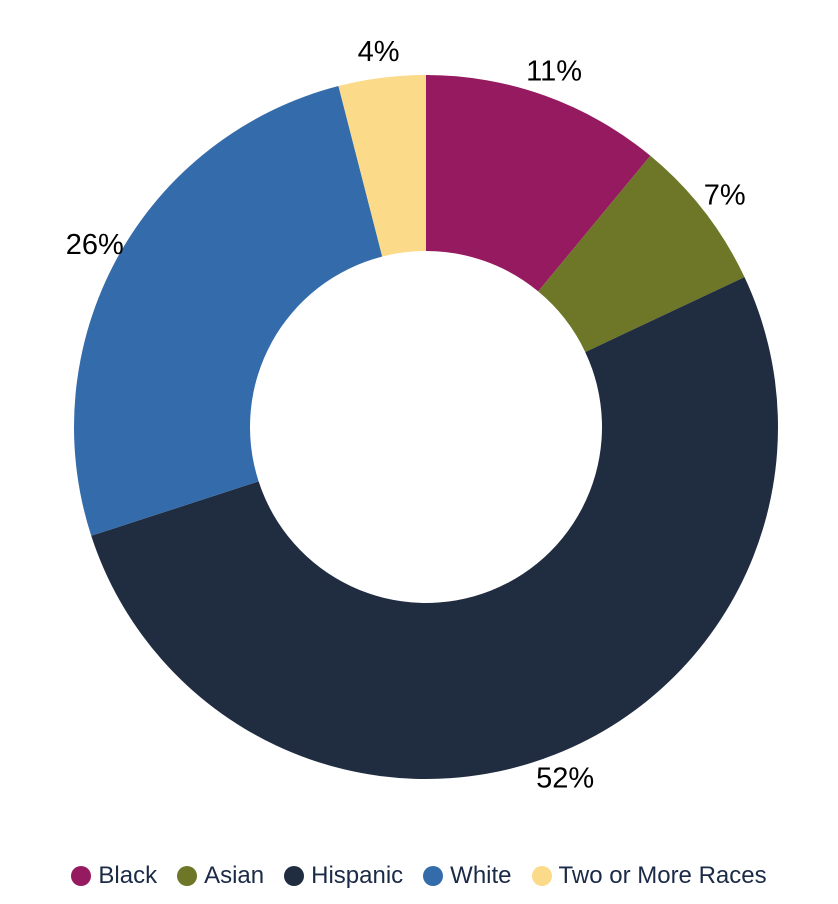 The width and height of the screenshot is (838, 904). I want to click on legend-item-black: Black, so click(114, 876).